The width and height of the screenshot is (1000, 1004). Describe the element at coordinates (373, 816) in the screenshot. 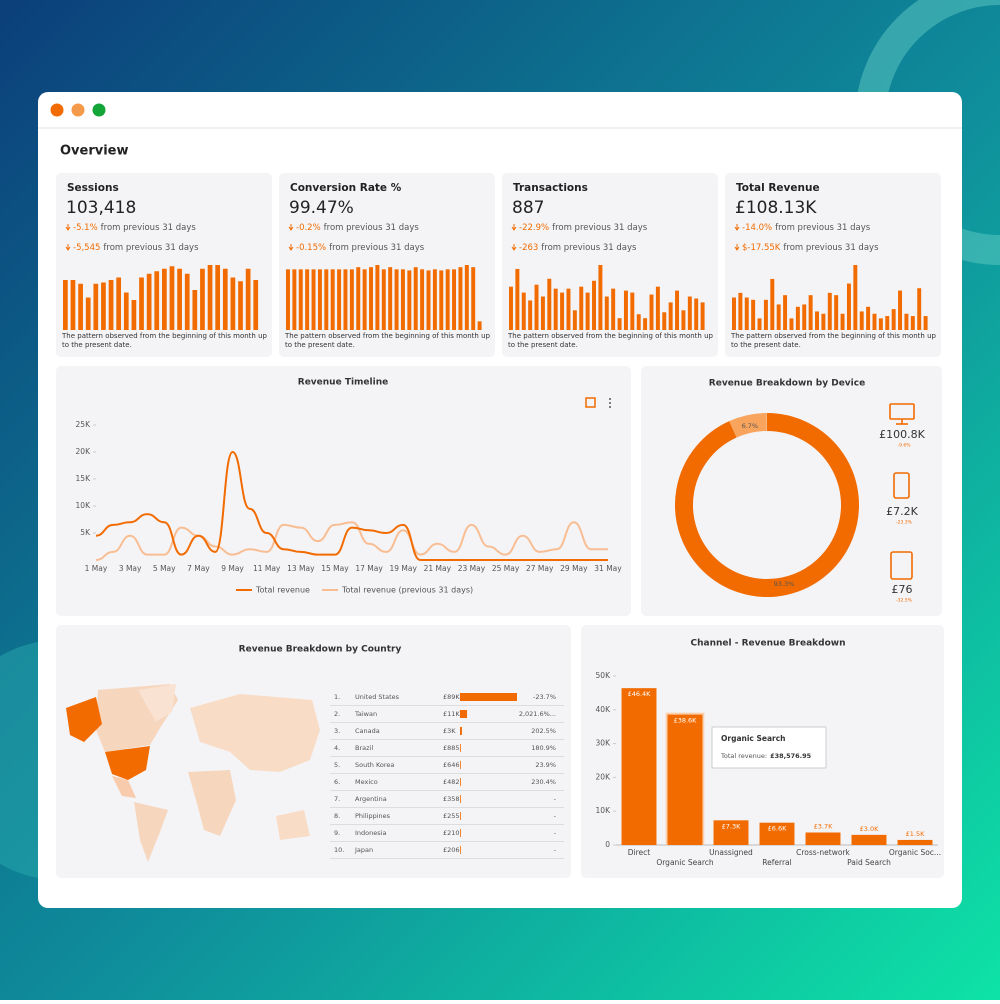

I see `row-country: Philippines` at that location.